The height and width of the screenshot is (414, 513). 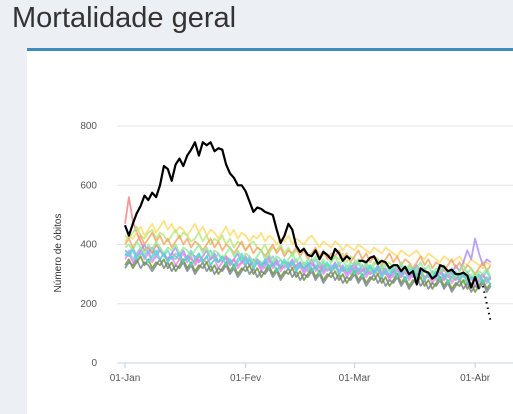 I want to click on x-tick-label: 01-Fev, so click(x=245, y=378).